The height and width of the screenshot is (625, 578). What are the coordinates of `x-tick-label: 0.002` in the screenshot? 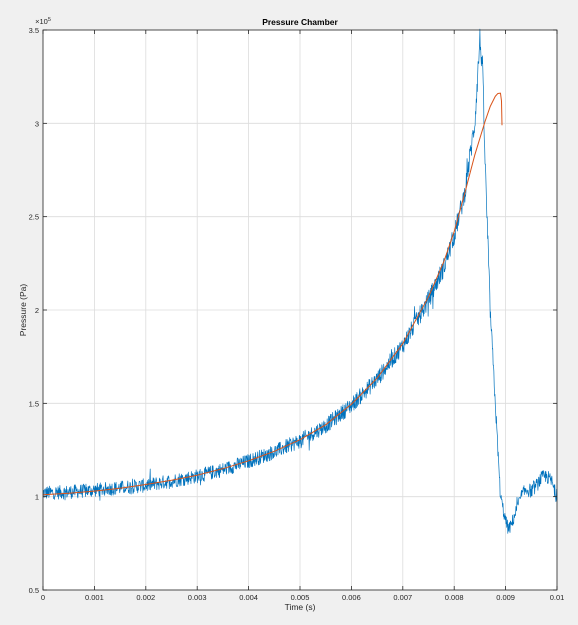 It's located at (145, 597).